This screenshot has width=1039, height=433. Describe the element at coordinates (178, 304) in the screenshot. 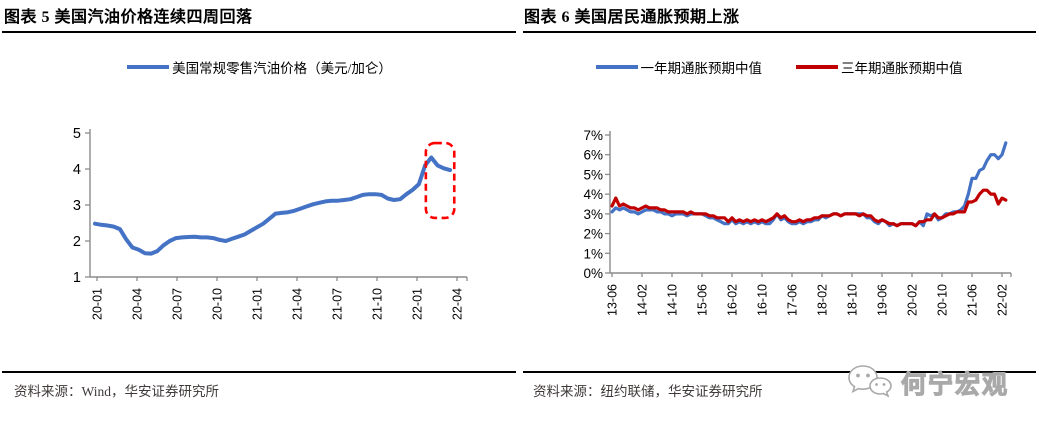

I see `svg-text: 20-07` at that location.